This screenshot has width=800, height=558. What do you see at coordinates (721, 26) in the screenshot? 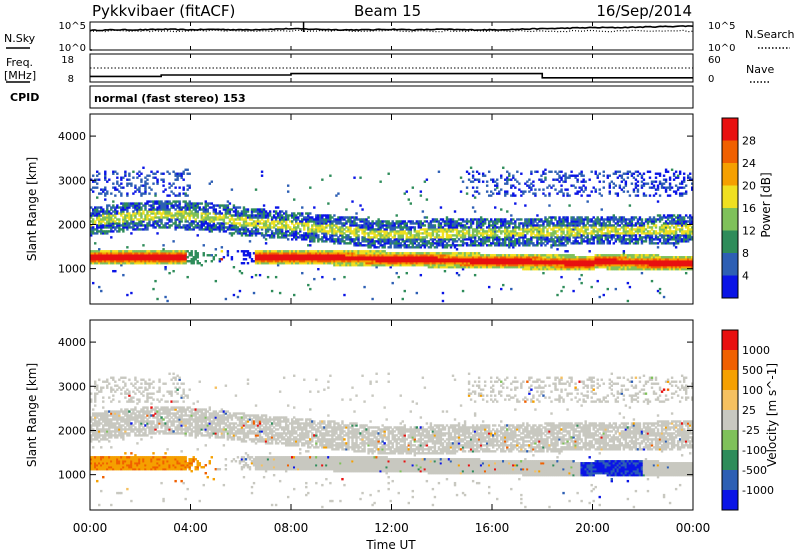
I see `nsky-right-tick-top: 10^5` at bounding box center [721, 26].